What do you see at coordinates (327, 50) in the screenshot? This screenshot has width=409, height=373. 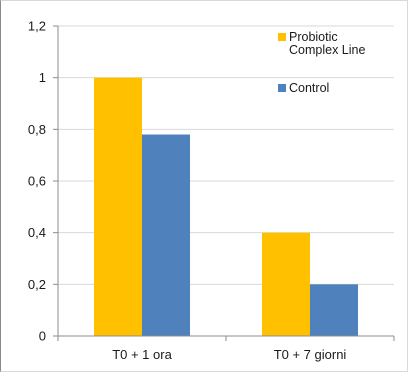 I see `legend-label: Complex Line` at bounding box center [327, 50].